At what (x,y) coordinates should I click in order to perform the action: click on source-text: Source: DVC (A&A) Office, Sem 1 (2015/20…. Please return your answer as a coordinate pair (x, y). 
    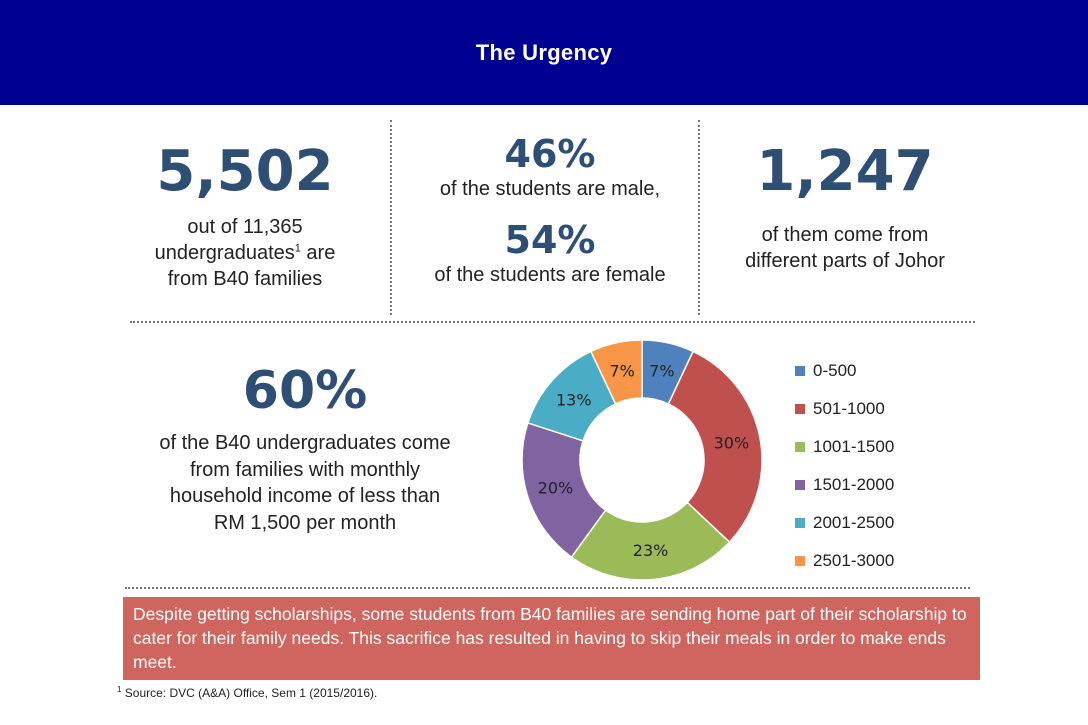
    Looking at the image, I should click on (249, 693).